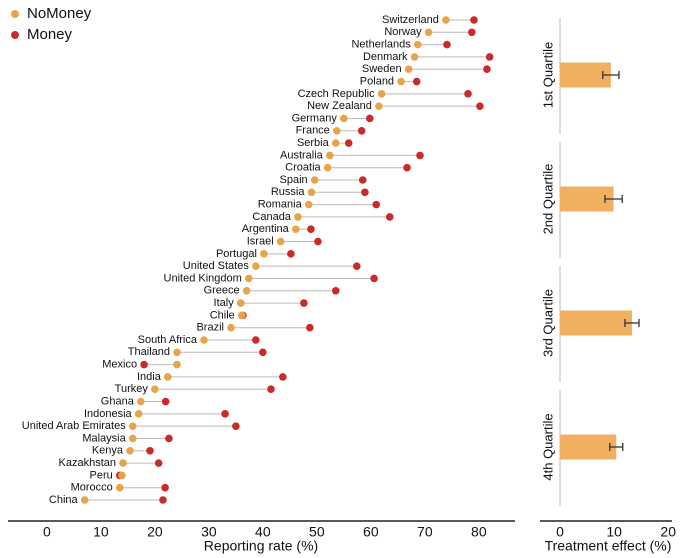 The image size is (680, 558). I want to click on category-label: Spain, so click(294, 180).